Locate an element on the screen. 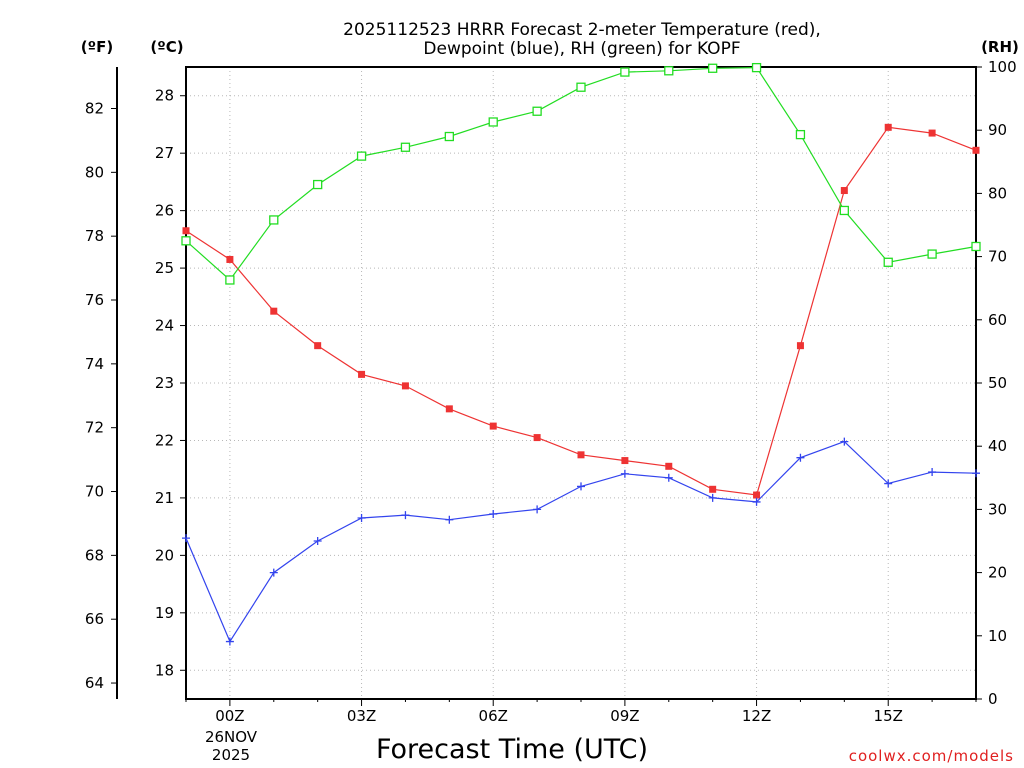 The height and width of the screenshot is (768, 1024). celsius-tick-label: 25 is located at coordinates (164, 268).